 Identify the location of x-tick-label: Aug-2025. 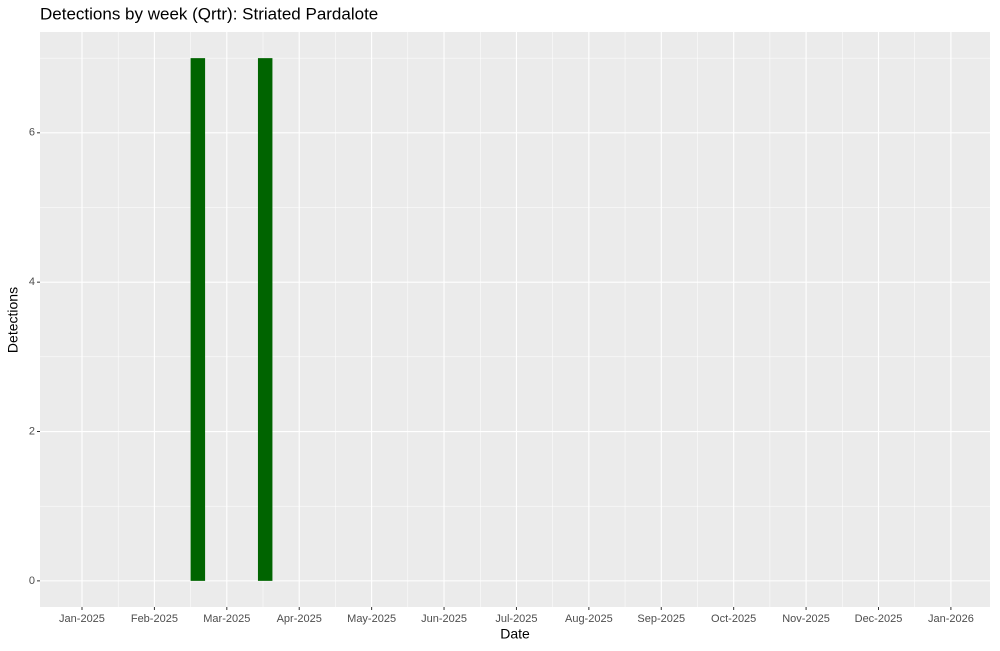
(589, 619).